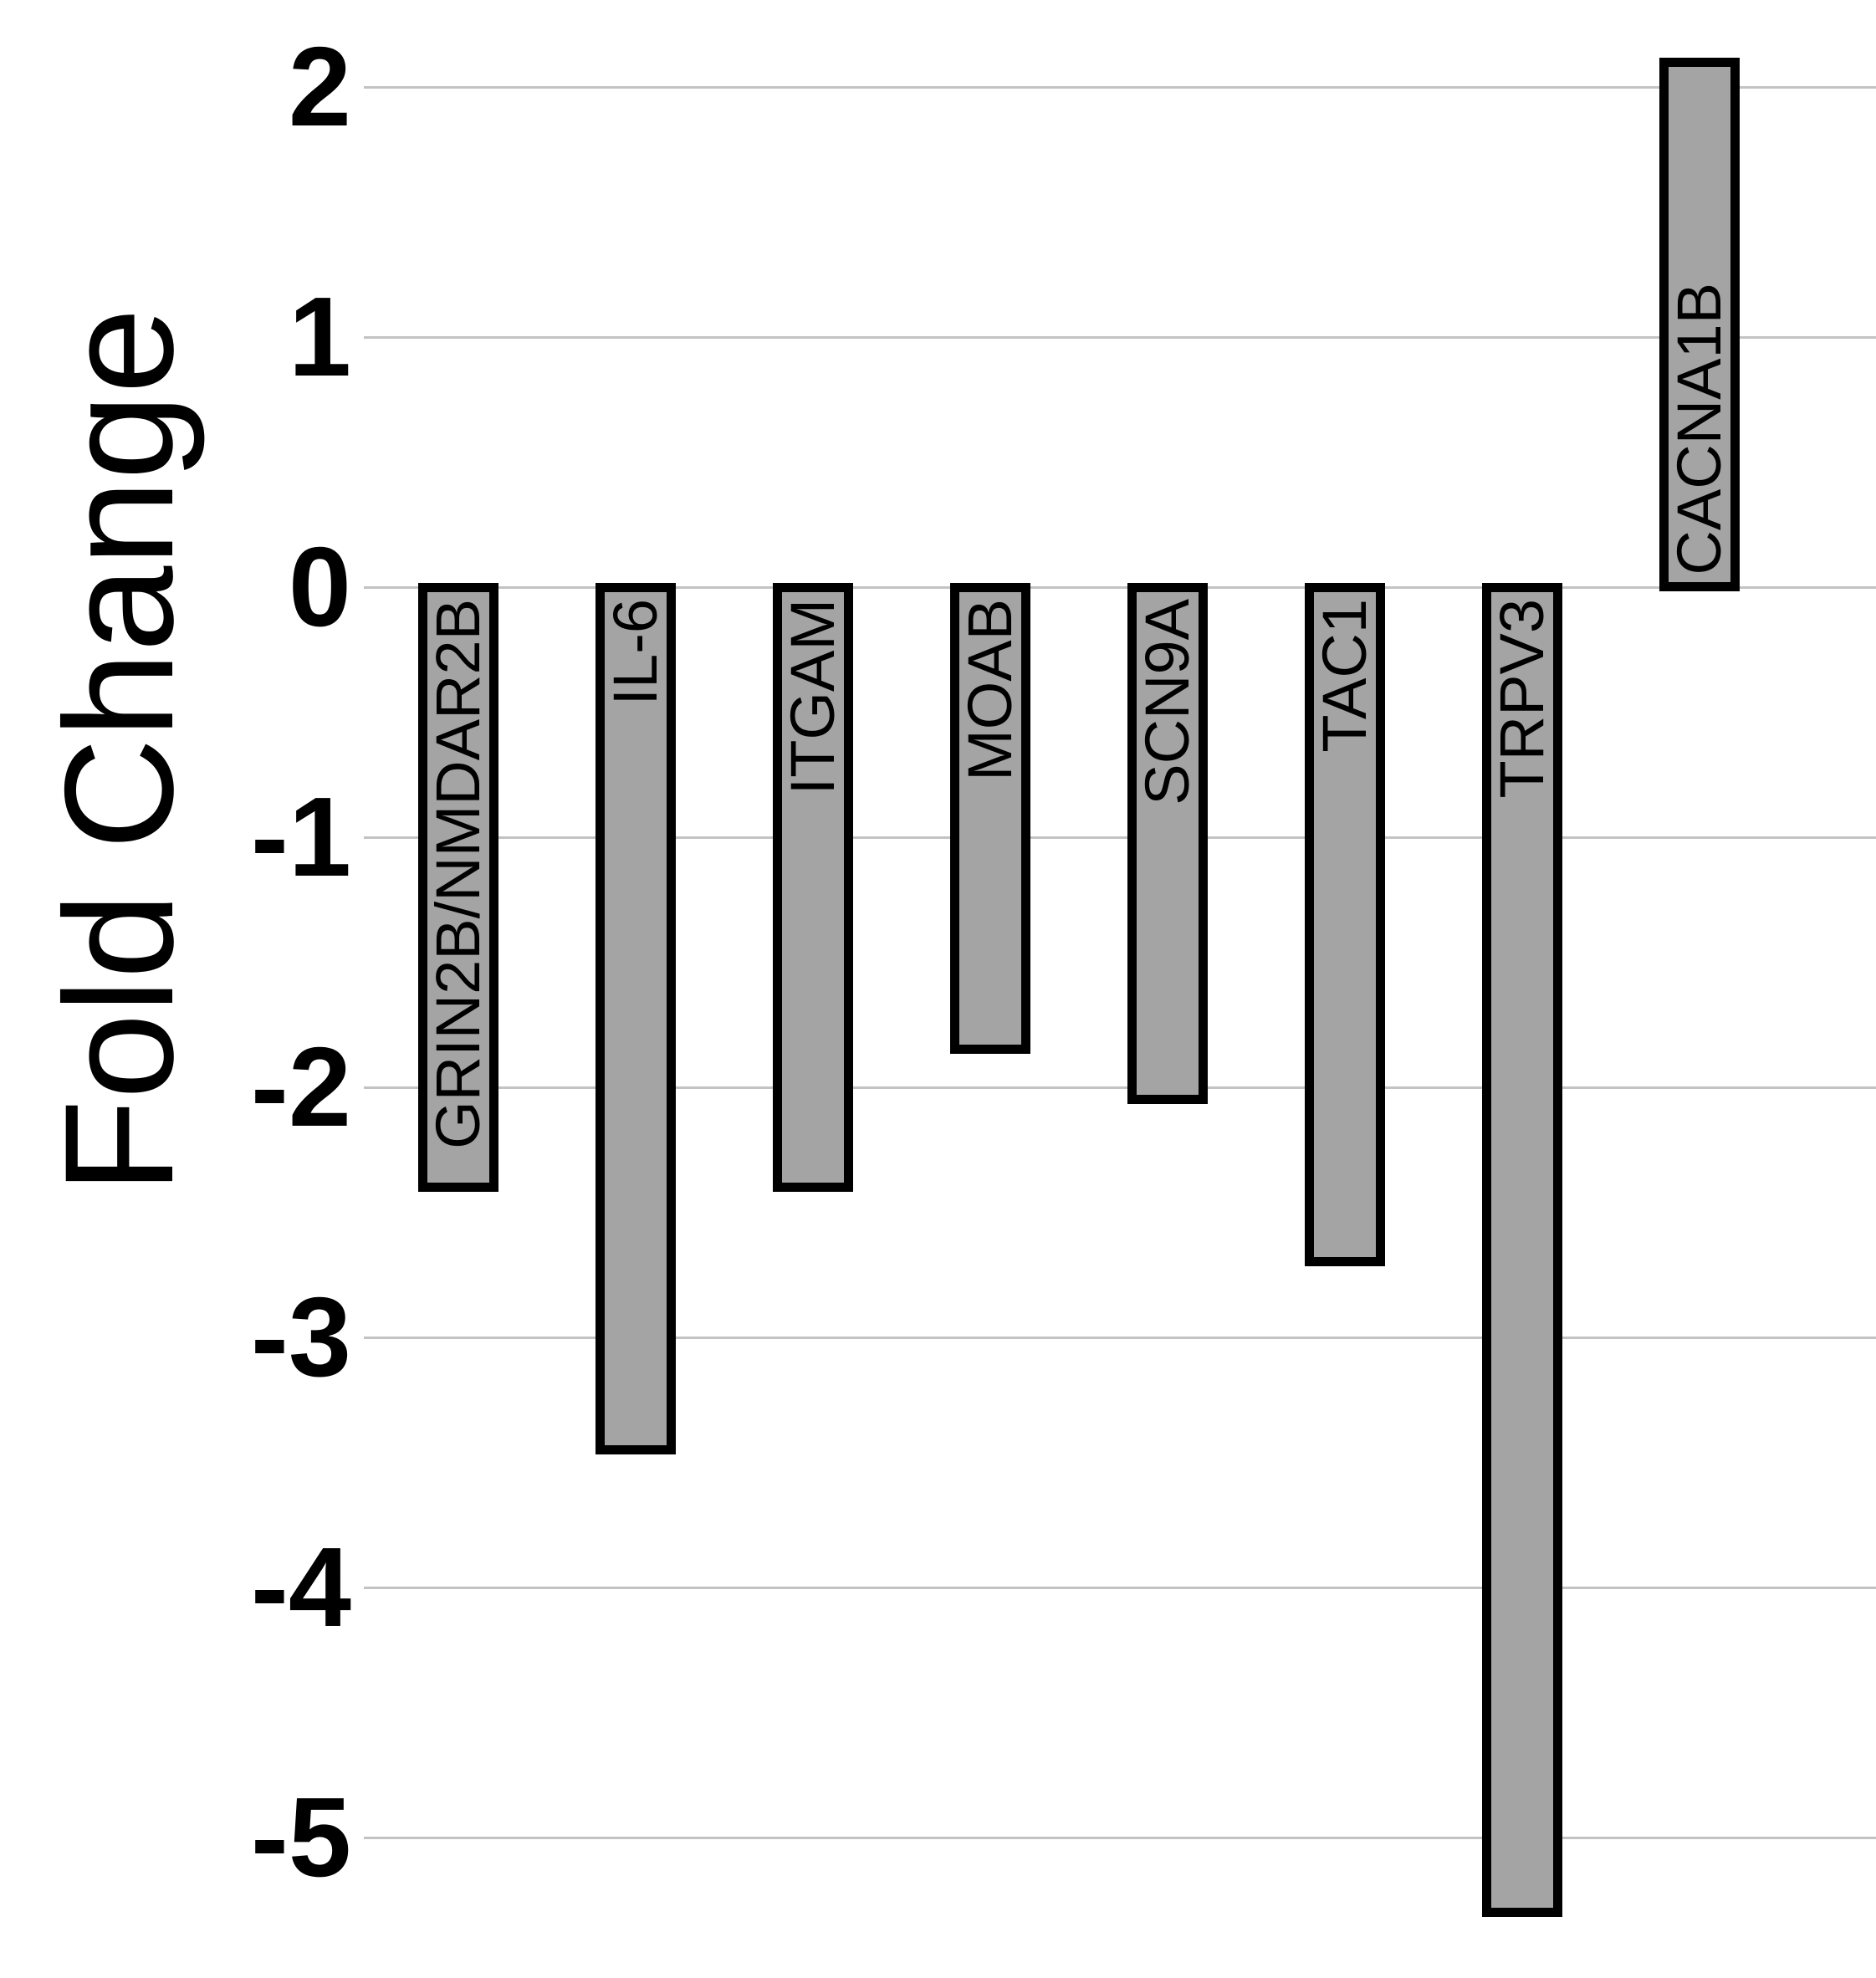 The image size is (1876, 1978). What do you see at coordinates (300, 1587) in the screenshot?
I see `y-tick-label--4: -4` at bounding box center [300, 1587].